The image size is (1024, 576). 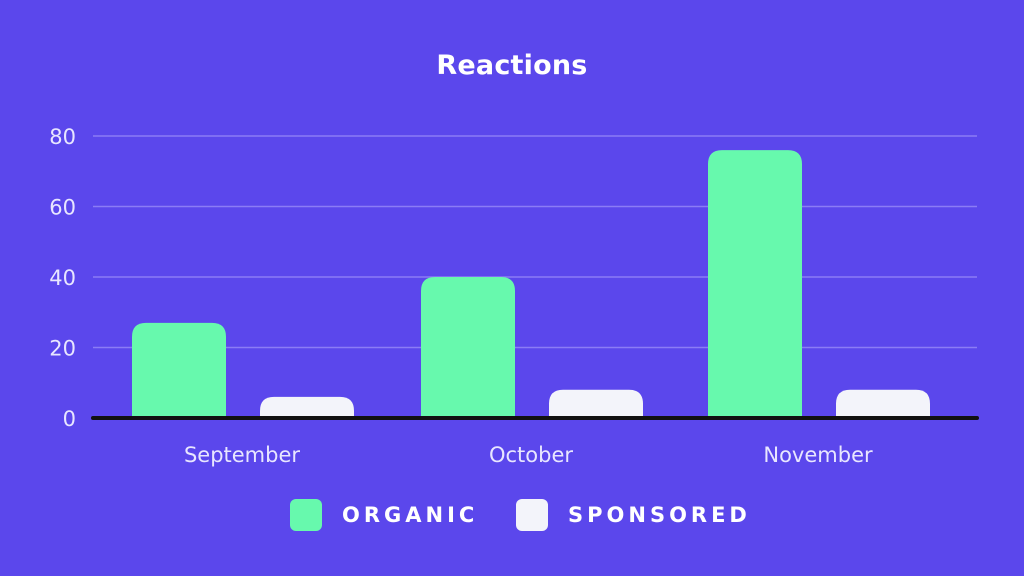 I want to click on bar-sponsored-september, so click(x=307, y=407).